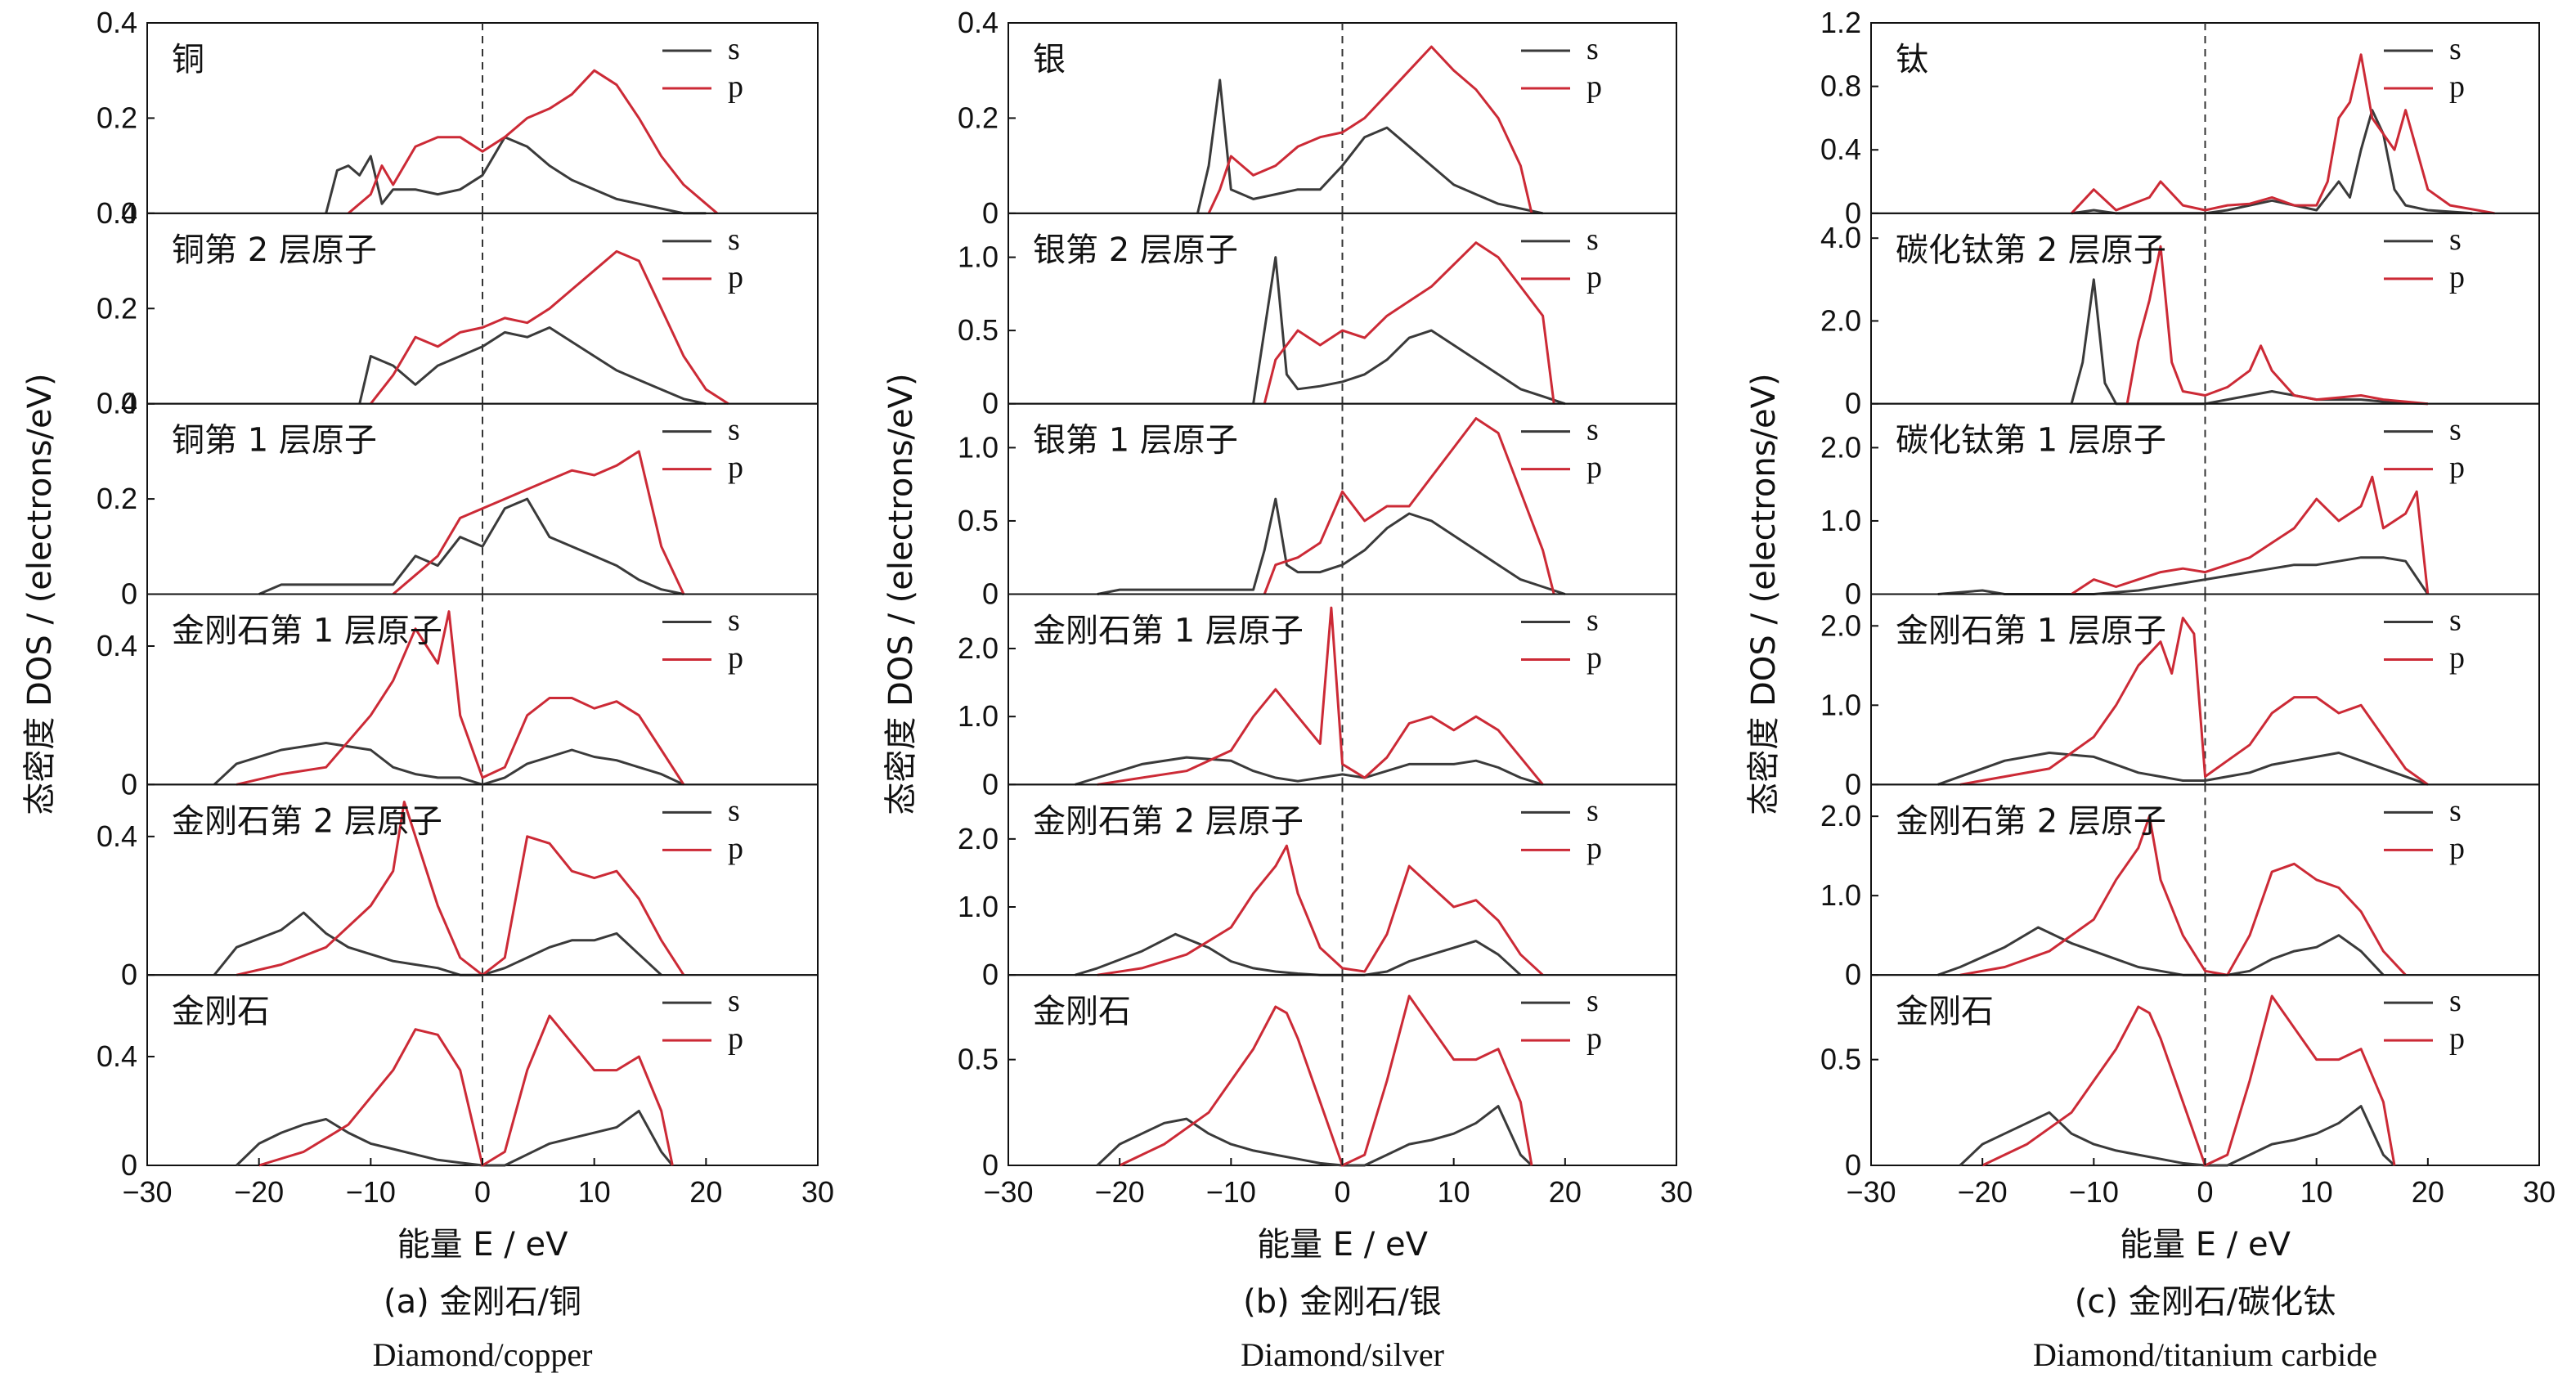 Image resolution: width=2576 pixels, height=1378 pixels. What do you see at coordinates (2031, 441) in the screenshot?
I see `panel-title: 碳化钛第 1 层原子` at bounding box center [2031, 441].